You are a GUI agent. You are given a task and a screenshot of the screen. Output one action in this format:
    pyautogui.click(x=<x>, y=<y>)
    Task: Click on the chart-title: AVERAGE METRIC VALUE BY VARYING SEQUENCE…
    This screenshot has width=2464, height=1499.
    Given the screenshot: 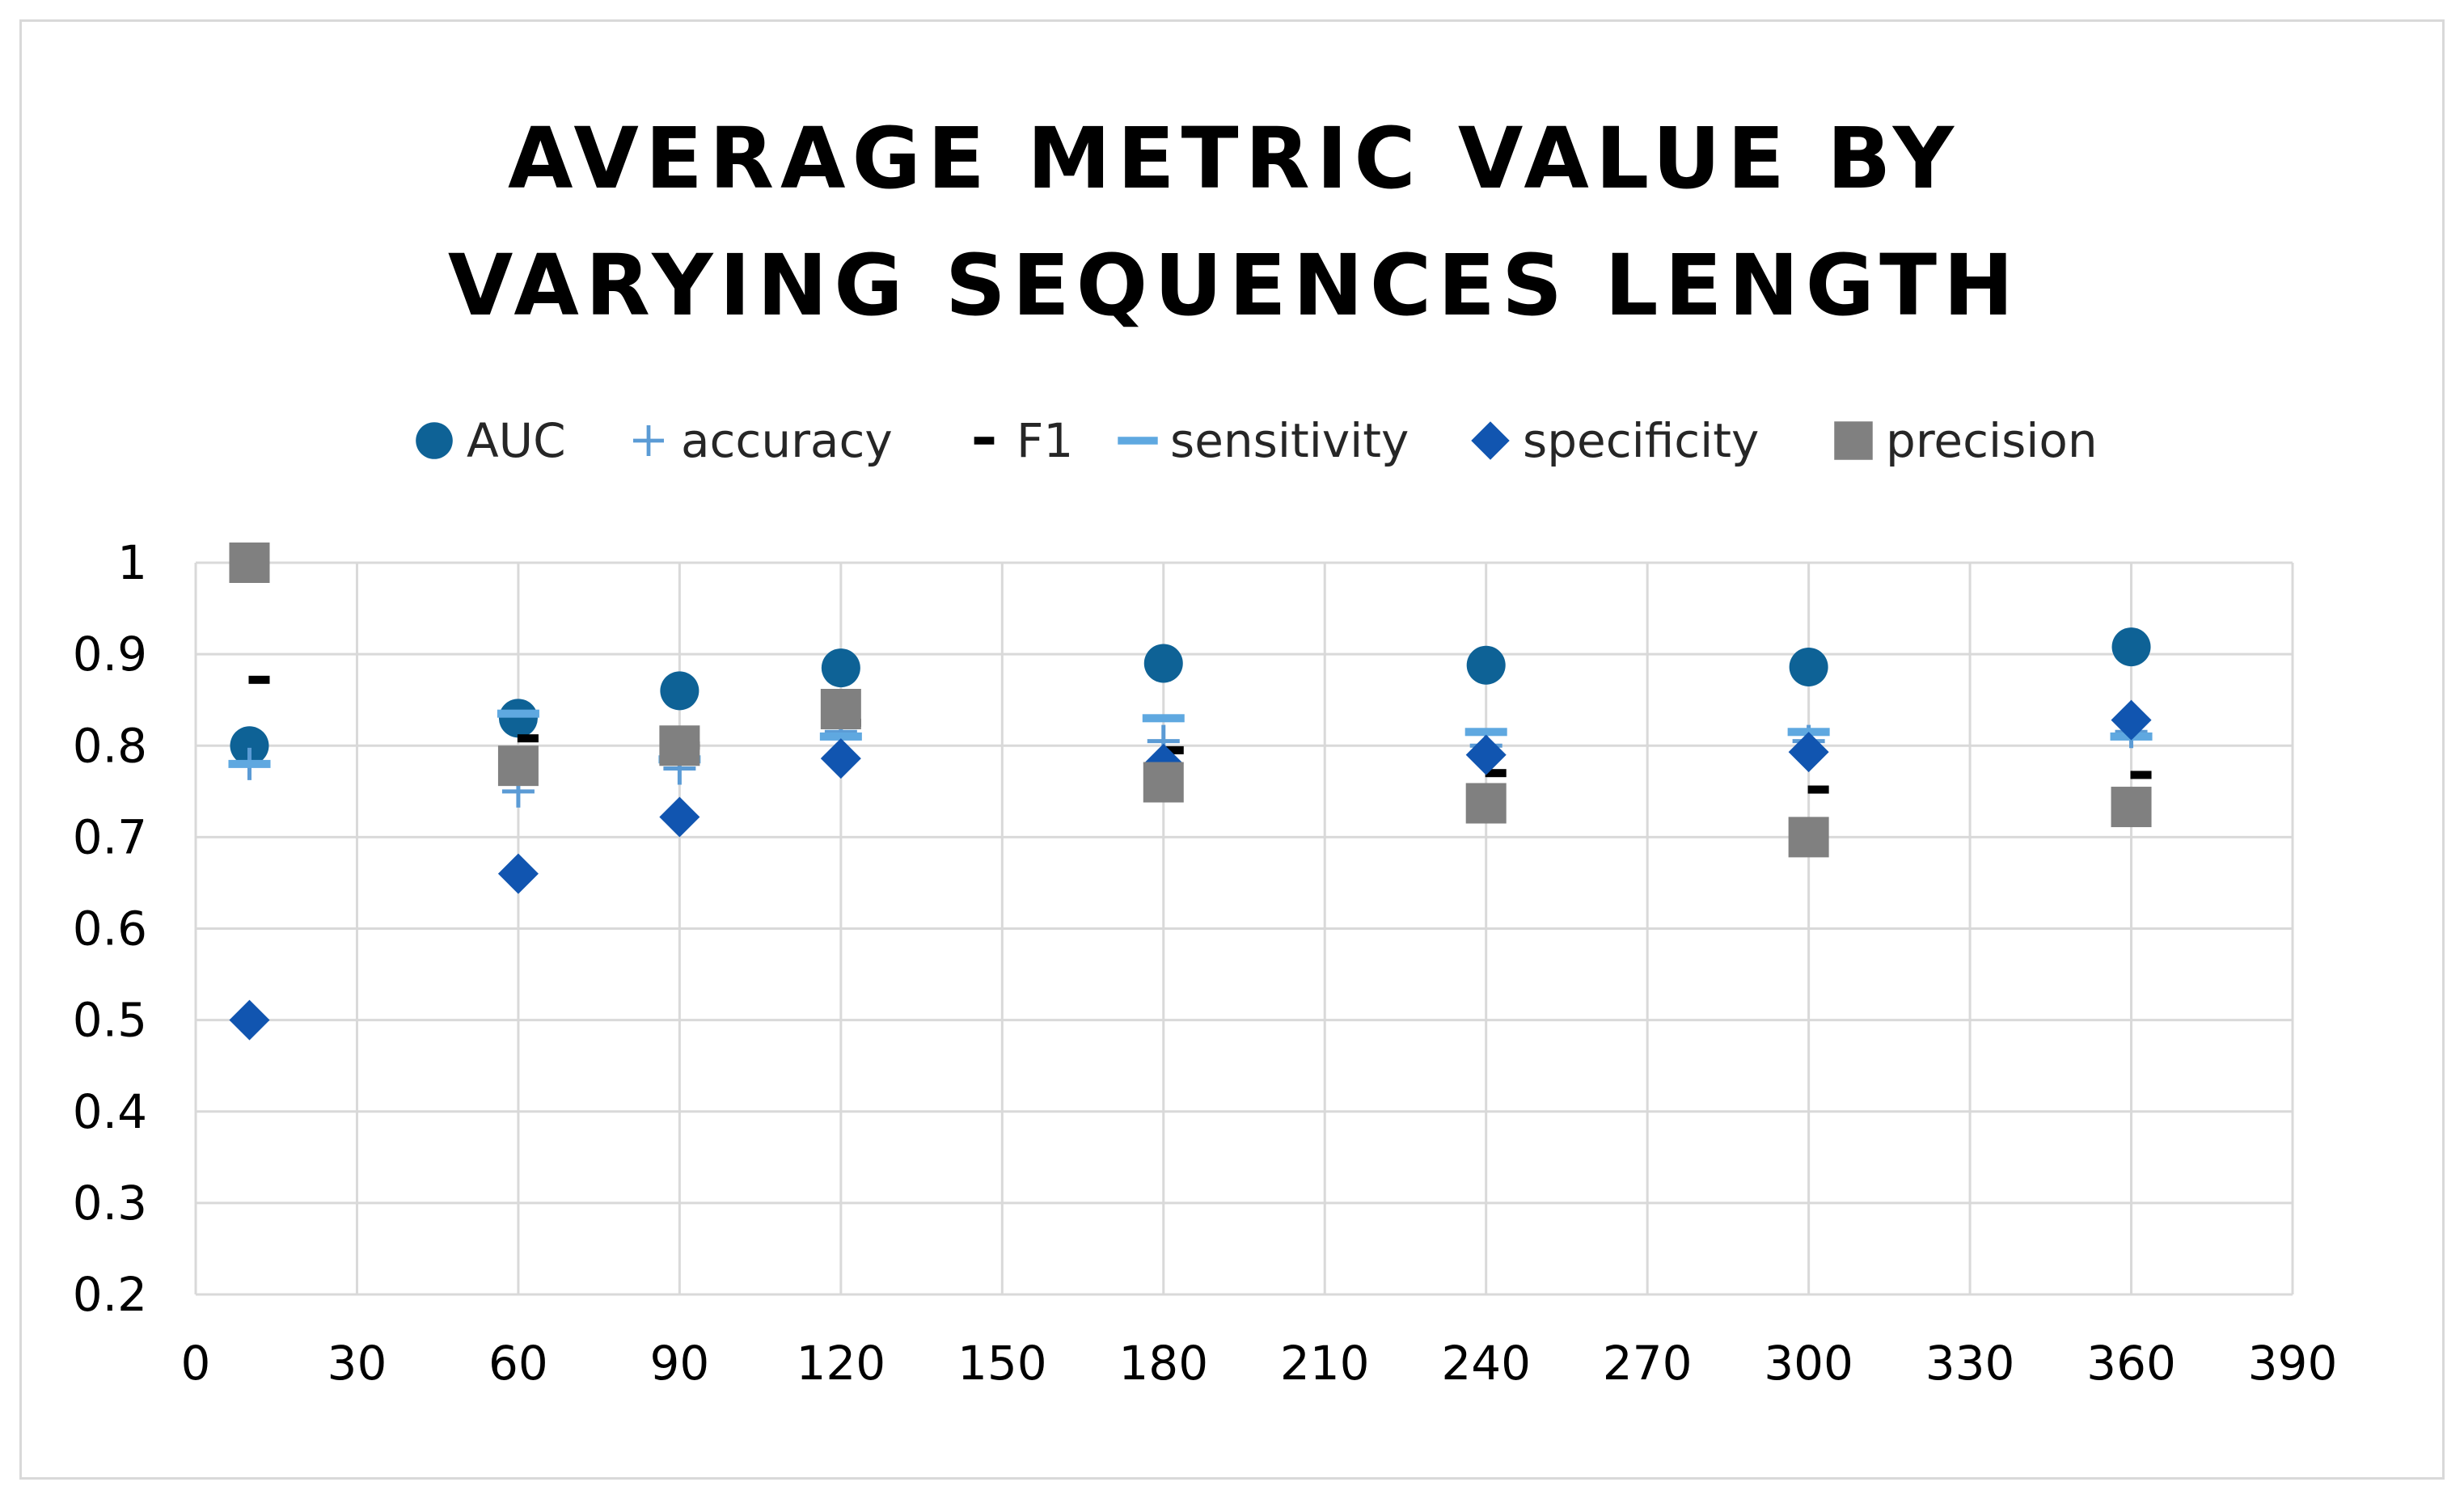 What is the action you would take?
    pyautogui.click(x=1234, y=222)
    